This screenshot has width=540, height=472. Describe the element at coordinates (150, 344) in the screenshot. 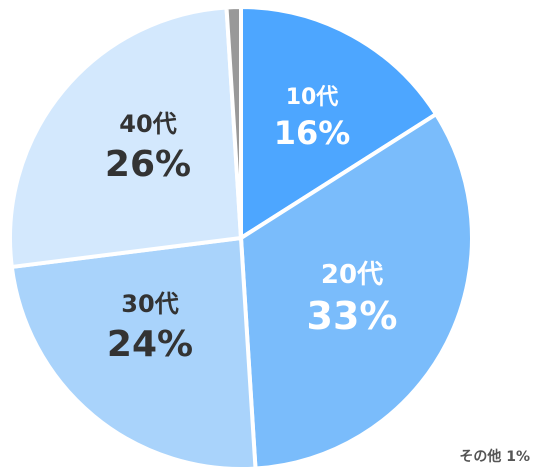

I see `slice-value-label: 24%` at that location.